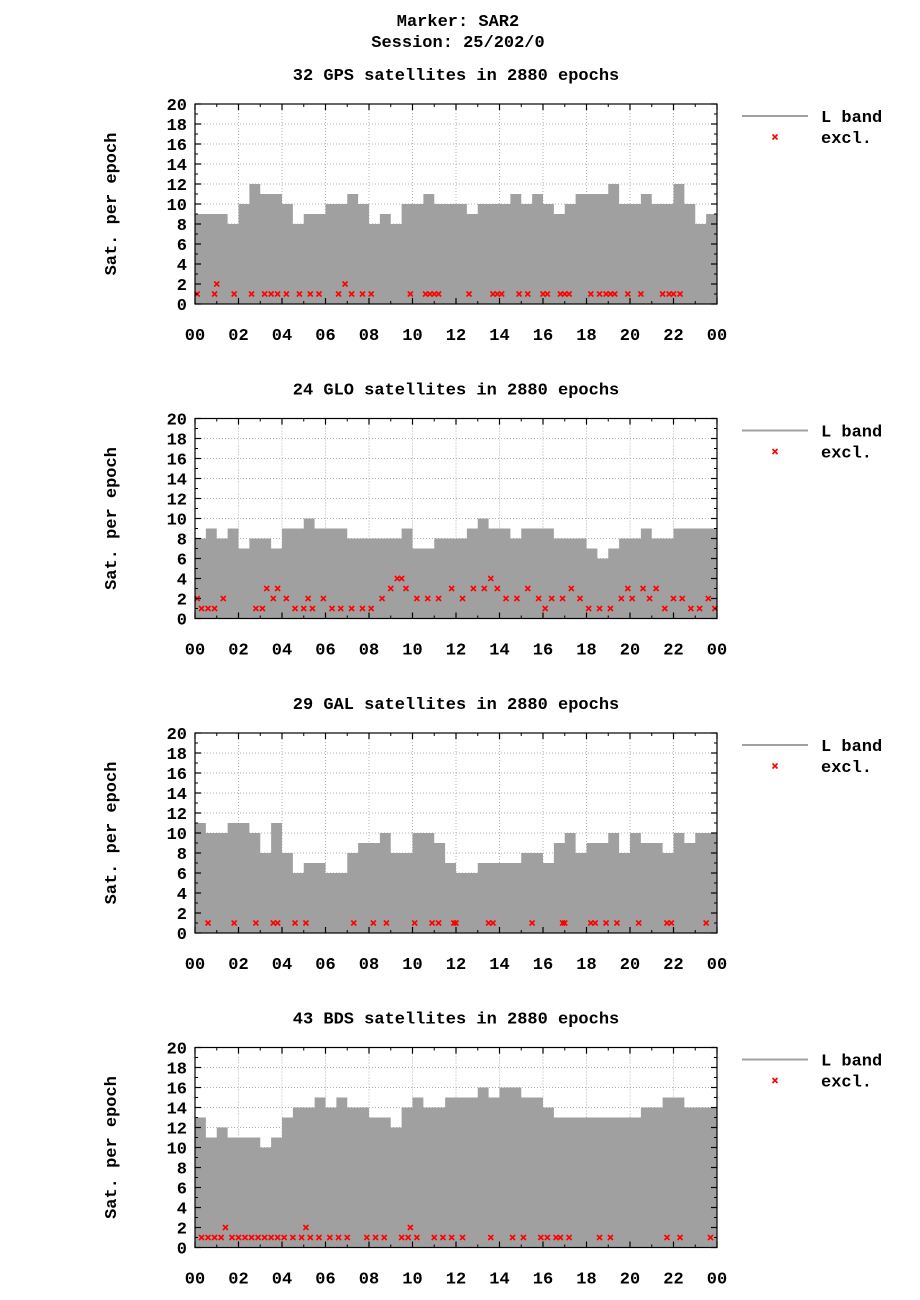  What do you see at coordinates (775, 1080) in the screenshot?
I see `legend-marker-swatch` at bounding box center [775, 1080].